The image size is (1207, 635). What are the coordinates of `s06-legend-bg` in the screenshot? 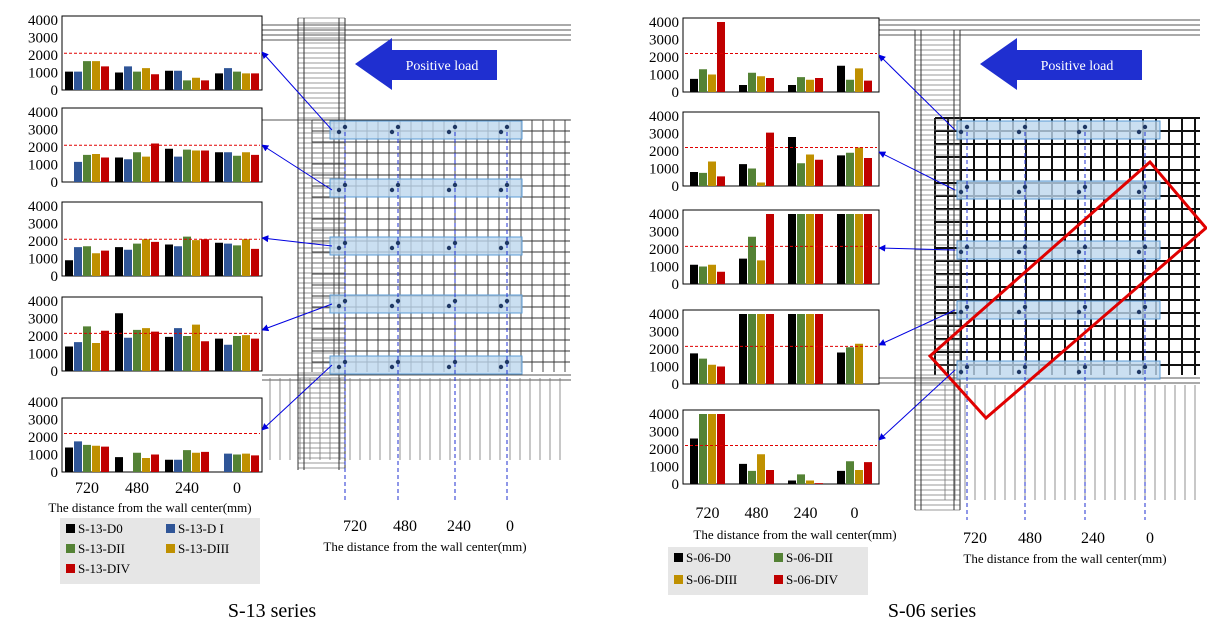 It's located at (768, 571).